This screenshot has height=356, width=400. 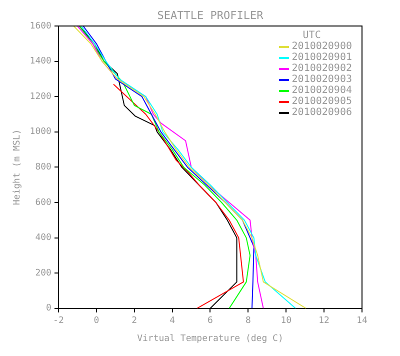 What do you see at coordinates (286, 321) in the screenshot?
I see `x-tick-label: 10` at bounding box center [286, 321].